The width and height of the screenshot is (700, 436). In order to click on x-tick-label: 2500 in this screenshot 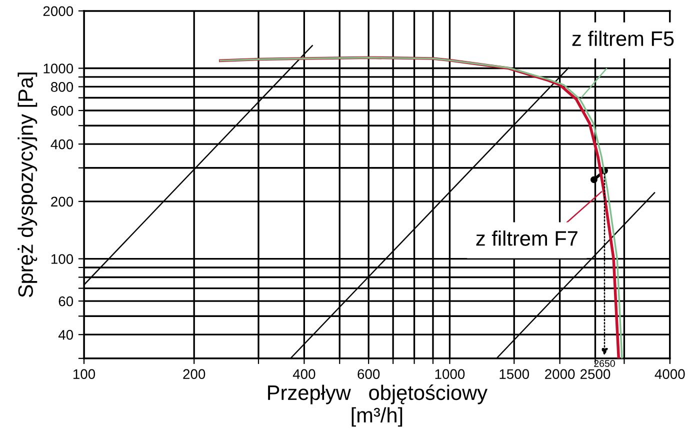, I will do `click(595, 374)`.